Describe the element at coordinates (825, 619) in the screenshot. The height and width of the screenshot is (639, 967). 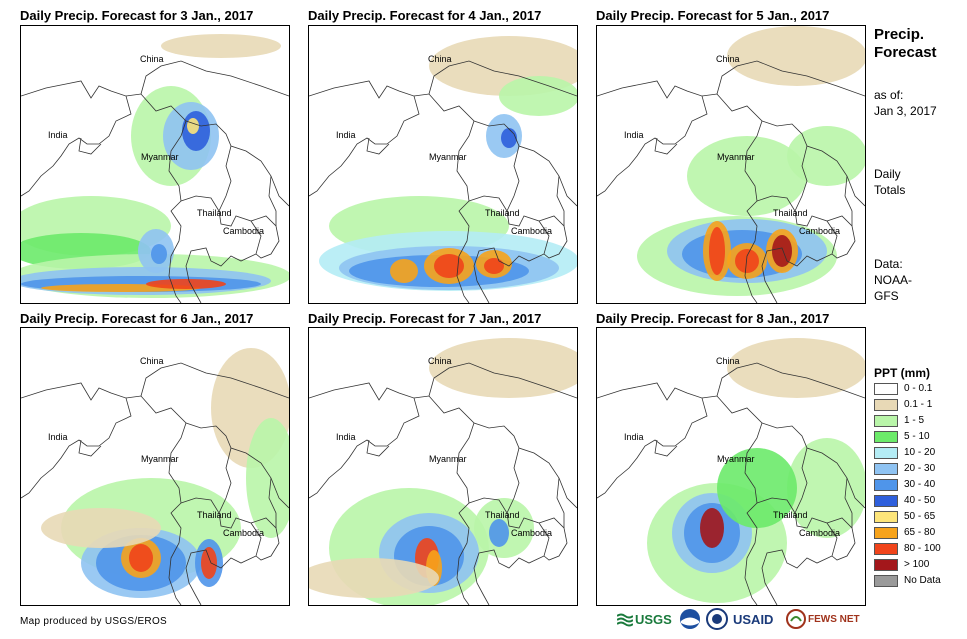
I see `fewsnet-logo: FEWS NET` at that location.